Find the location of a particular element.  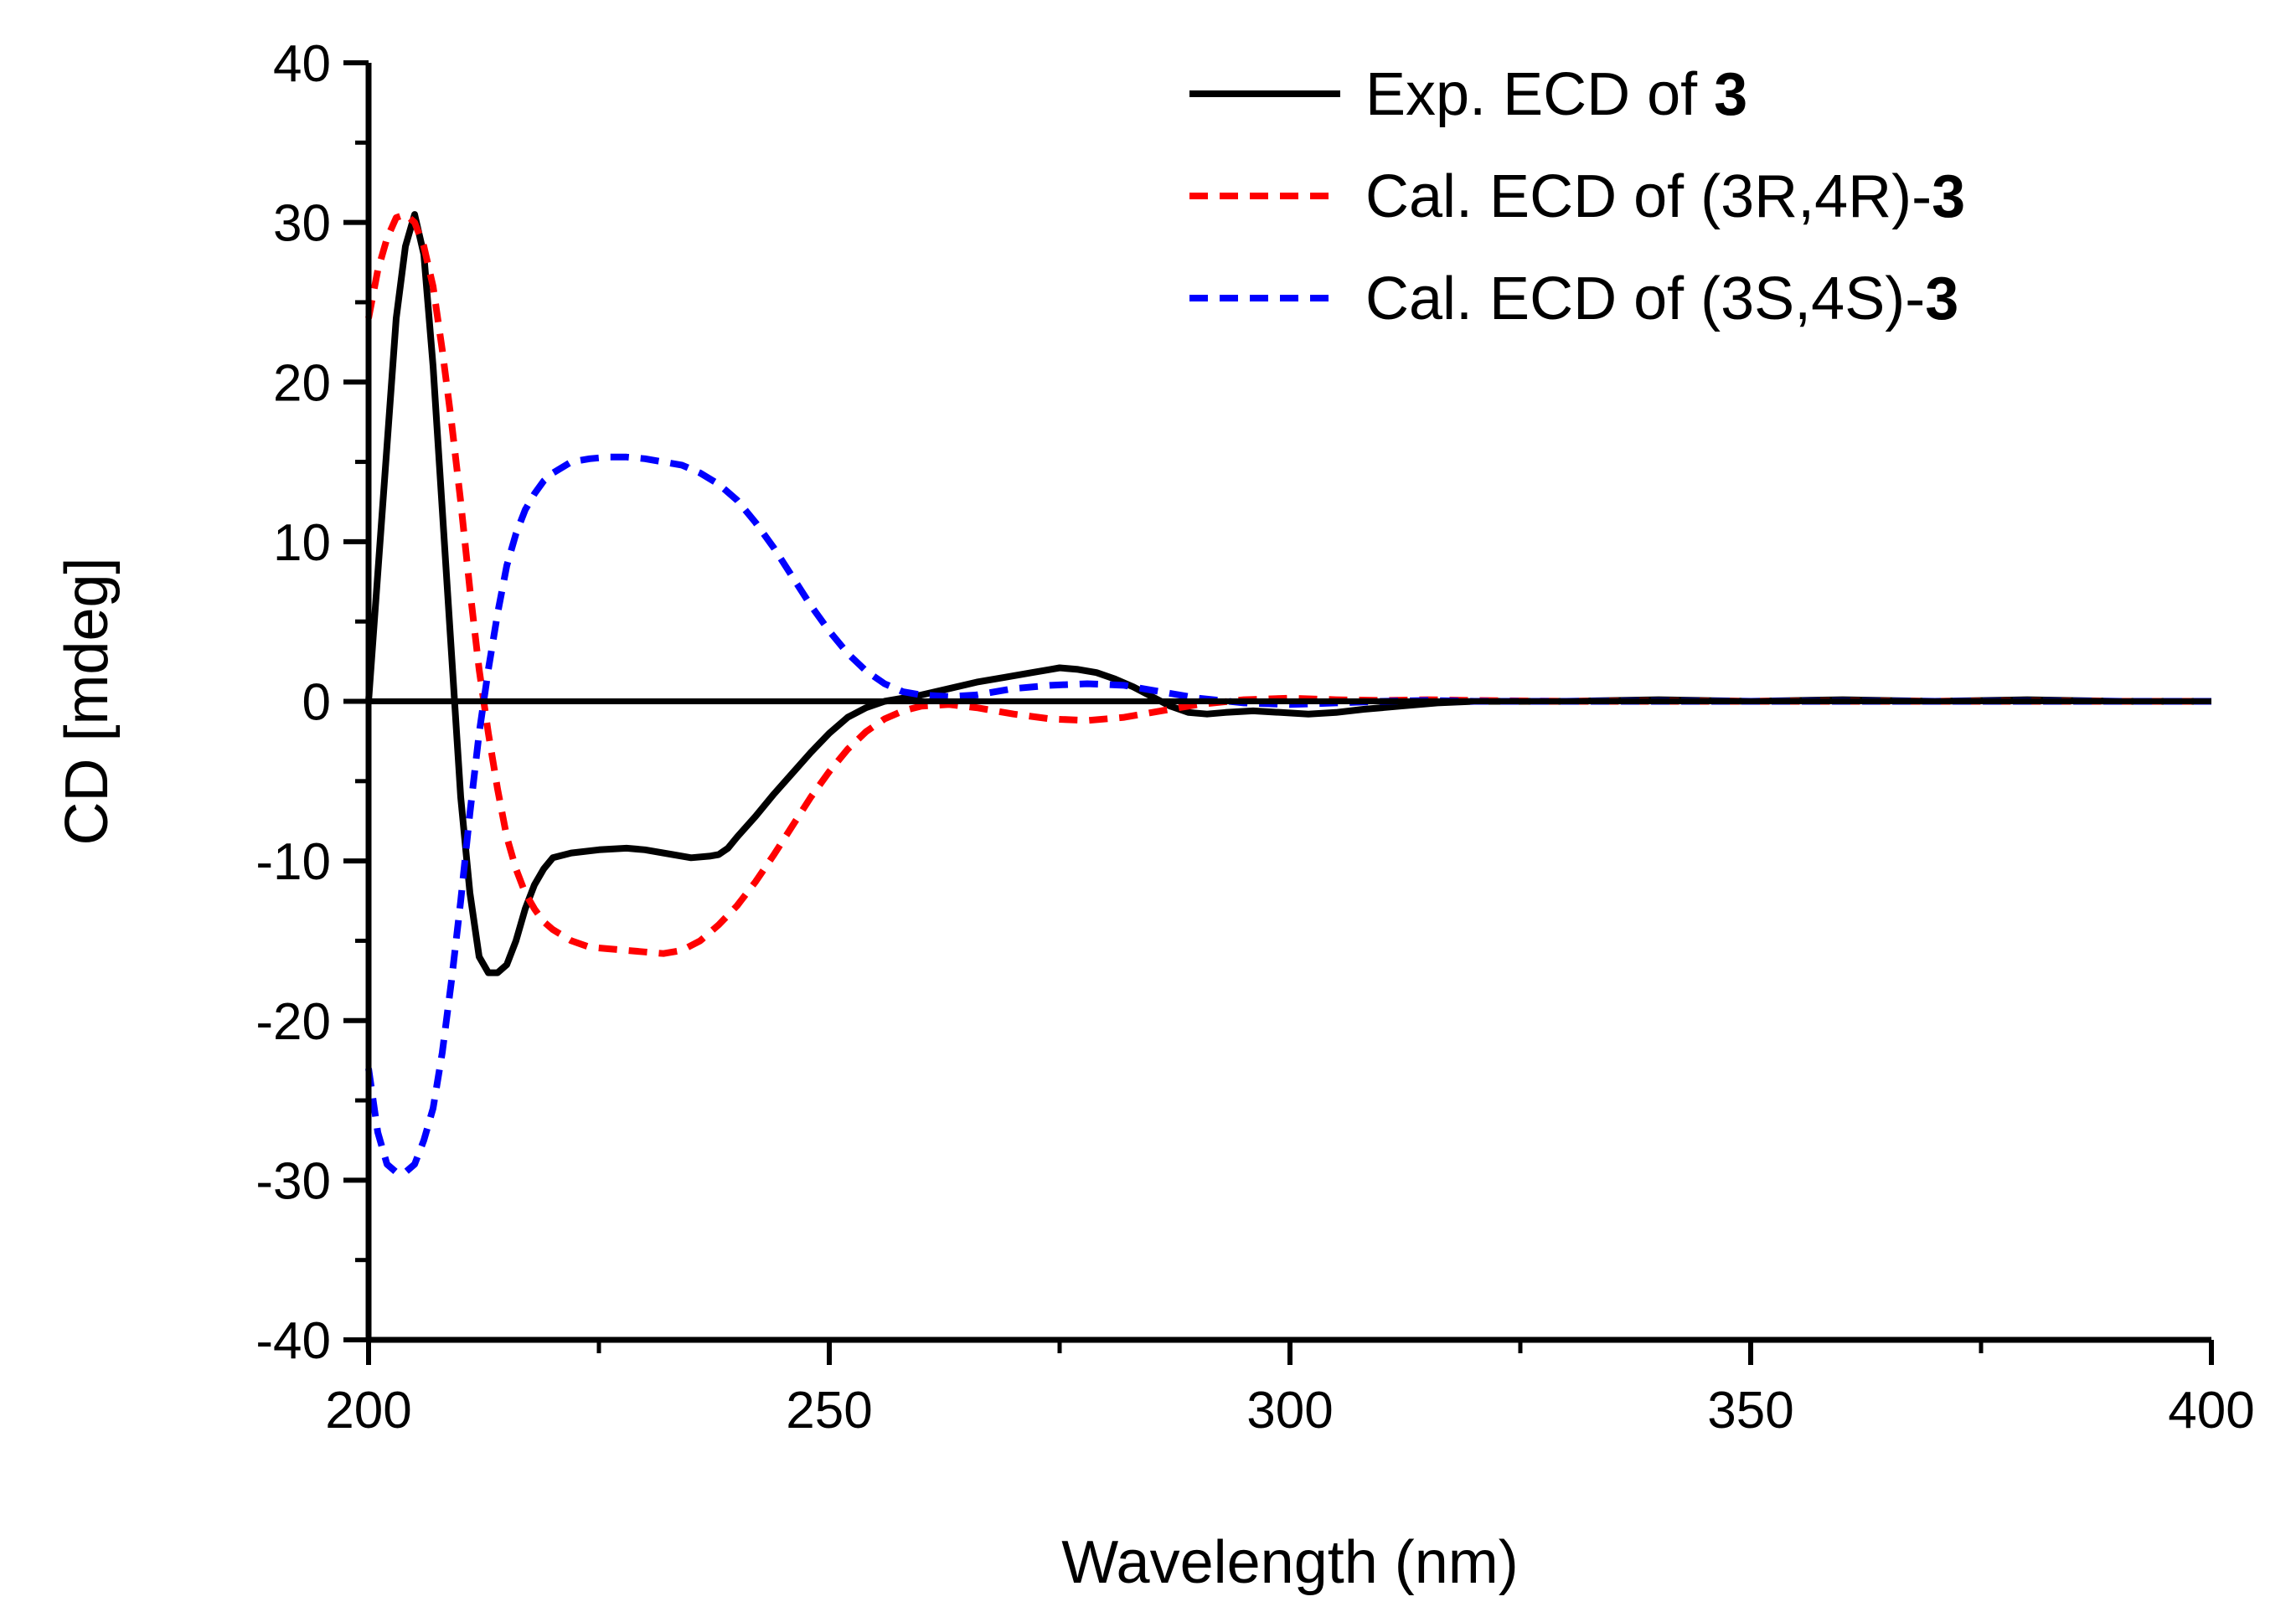

y-tick-label: -40 is located at coordinates (293, 1341).